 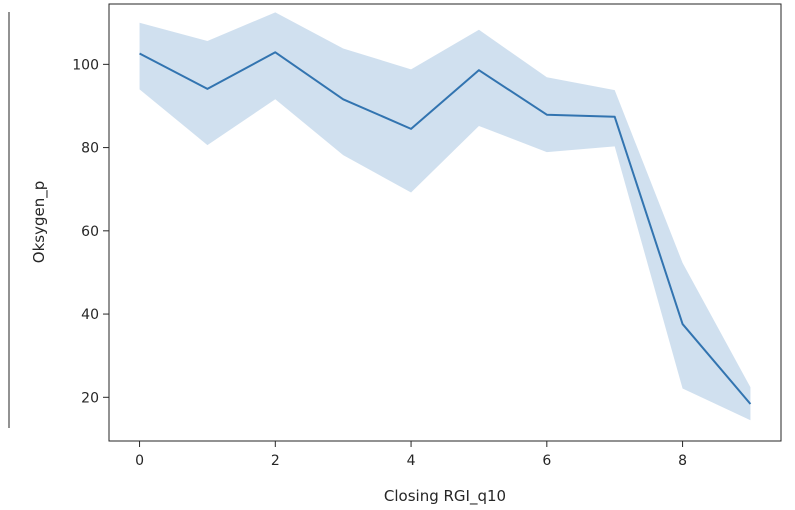 I want to click on y-axis: 20 40 60 80 100, so click(x=90, y=231).